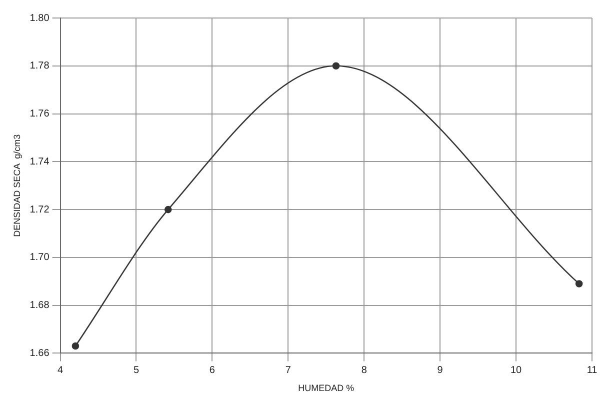 This screenshot has width=614, height=406. Describe the element at coordinates (326, 388) in the screenshot. I see `x-axis-title: HUMEDAD %` at that location.